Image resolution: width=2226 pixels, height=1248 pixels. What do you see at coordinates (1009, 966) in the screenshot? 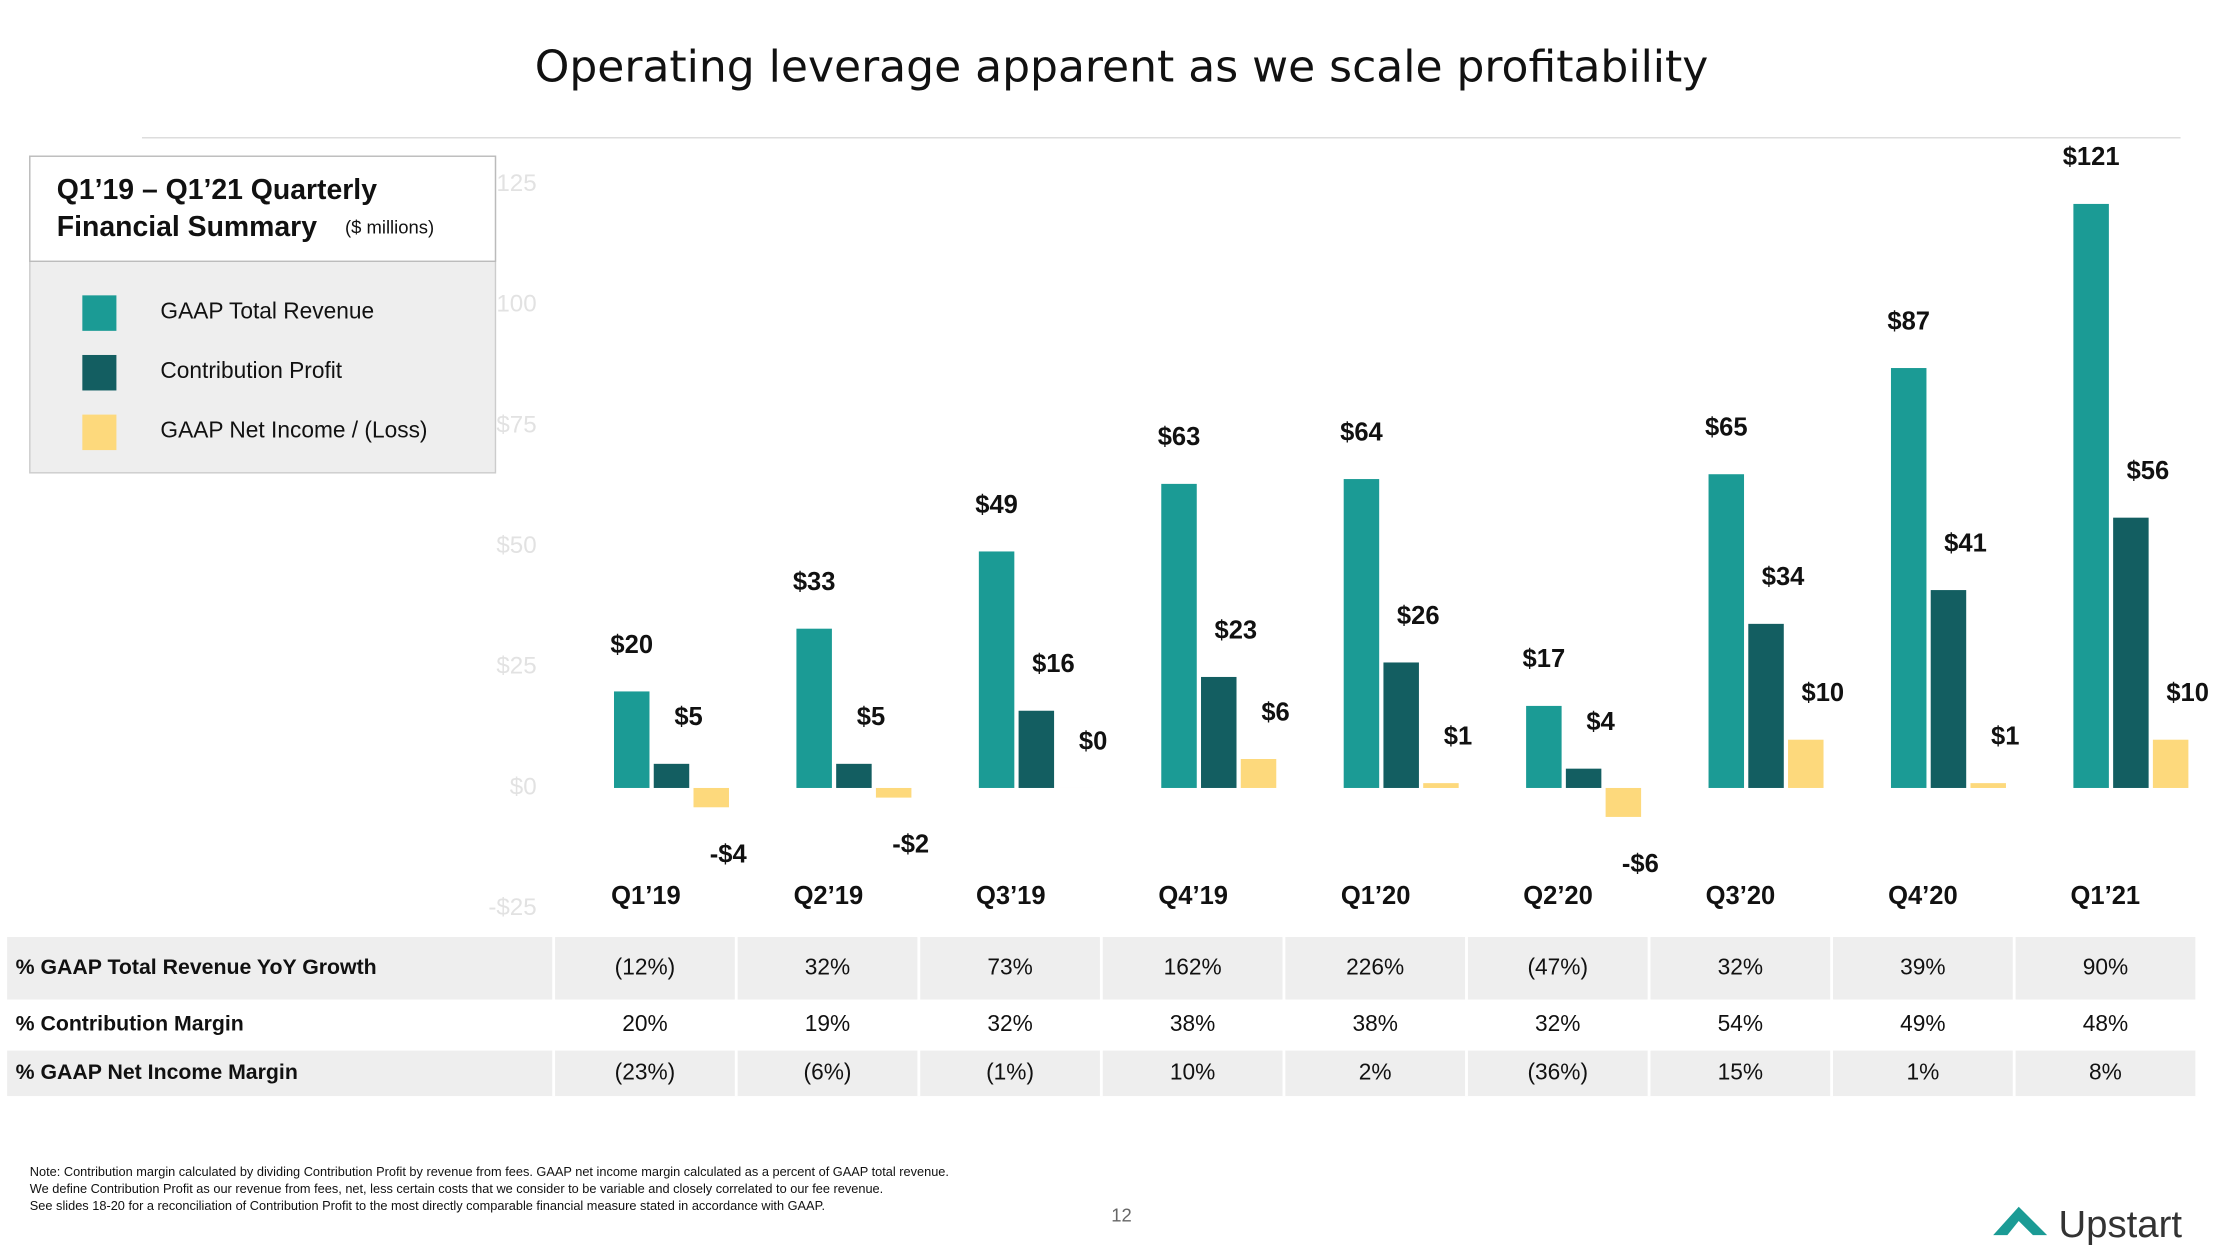
I see `cell: 73%` at bounding box center [1009, 966].